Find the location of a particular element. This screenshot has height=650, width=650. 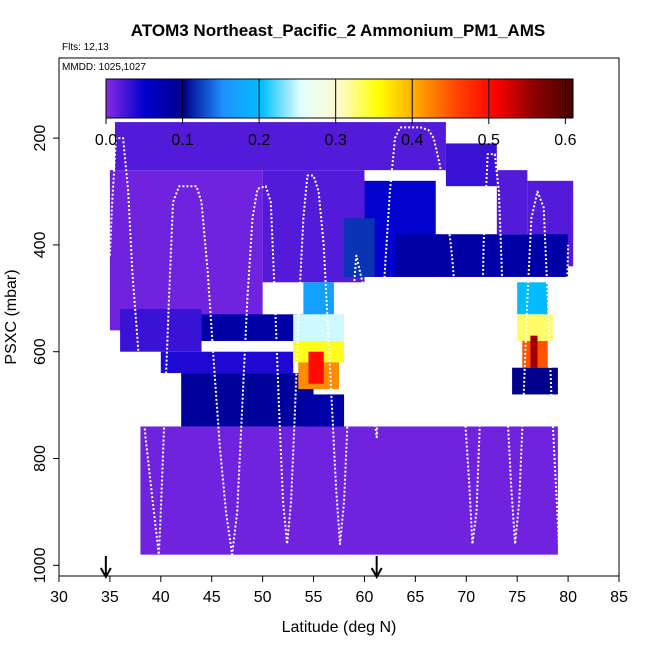

x-tick-label: 70 is located at coordinates (466, 597).